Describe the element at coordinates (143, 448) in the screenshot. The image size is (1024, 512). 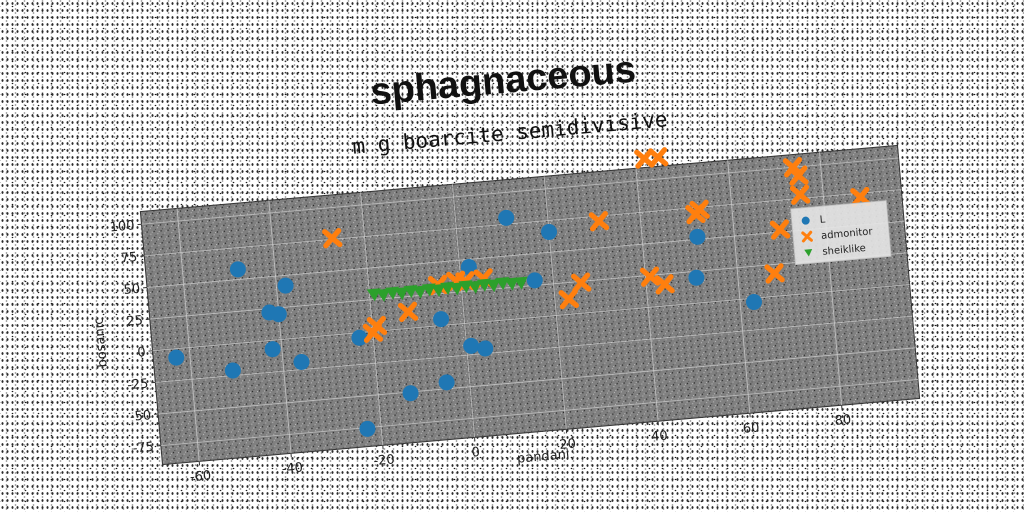
I see `y-tick-label: -75` at that location.